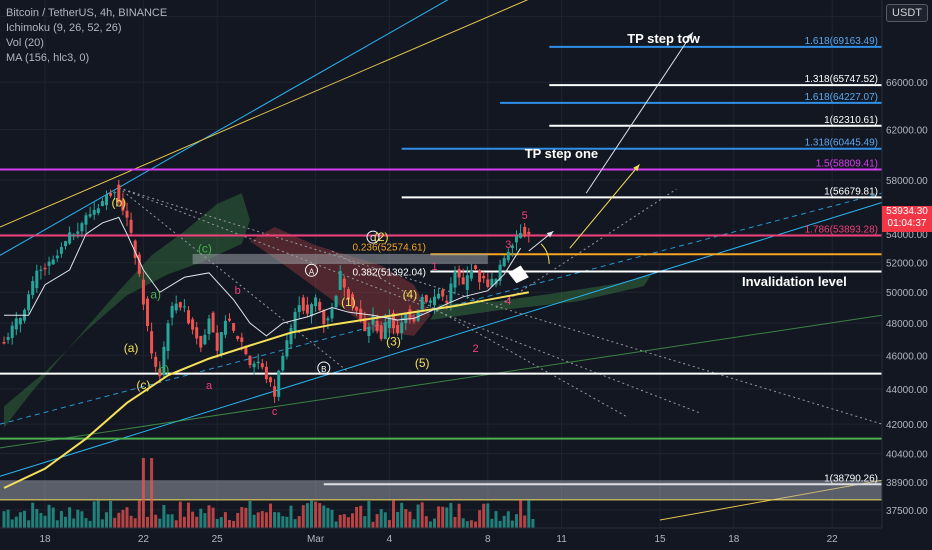 The height and width of the screenshot is (550, 932). I want to click on fib-level-label: 1.618(64227.07), so click(841, 97).